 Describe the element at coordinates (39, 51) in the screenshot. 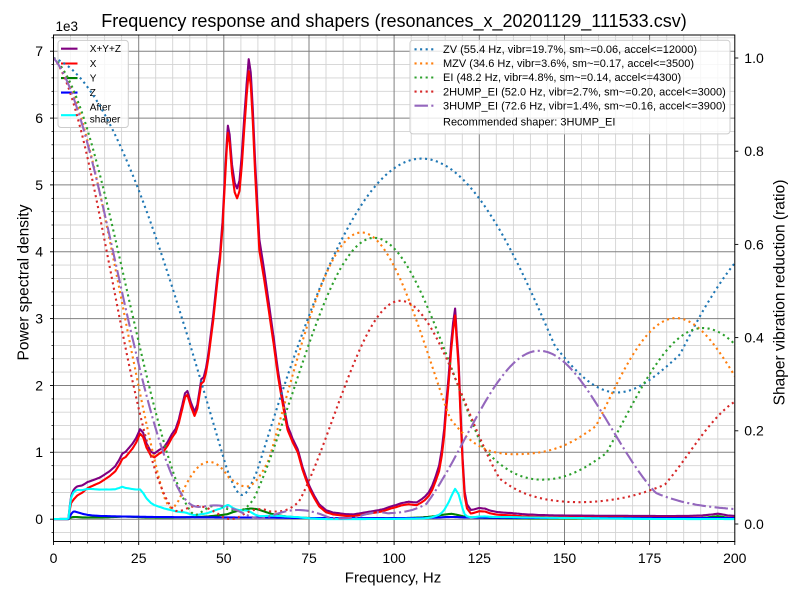

I see `svg-text: 7` at that location.